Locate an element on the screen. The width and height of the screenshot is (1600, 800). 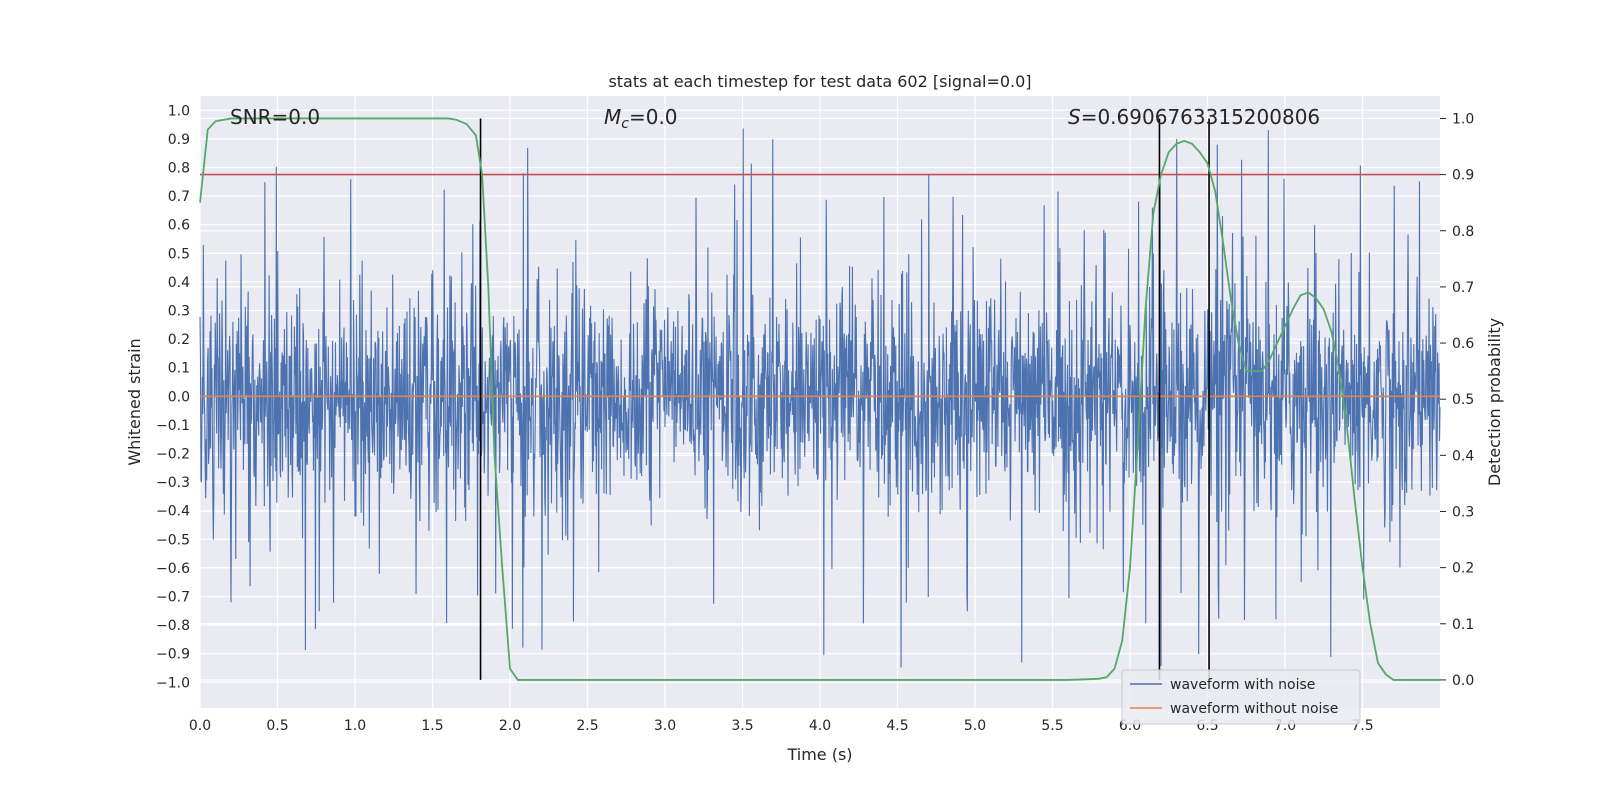
legend-label-clean: waveform without noise is located at coordinates (1254, 709).